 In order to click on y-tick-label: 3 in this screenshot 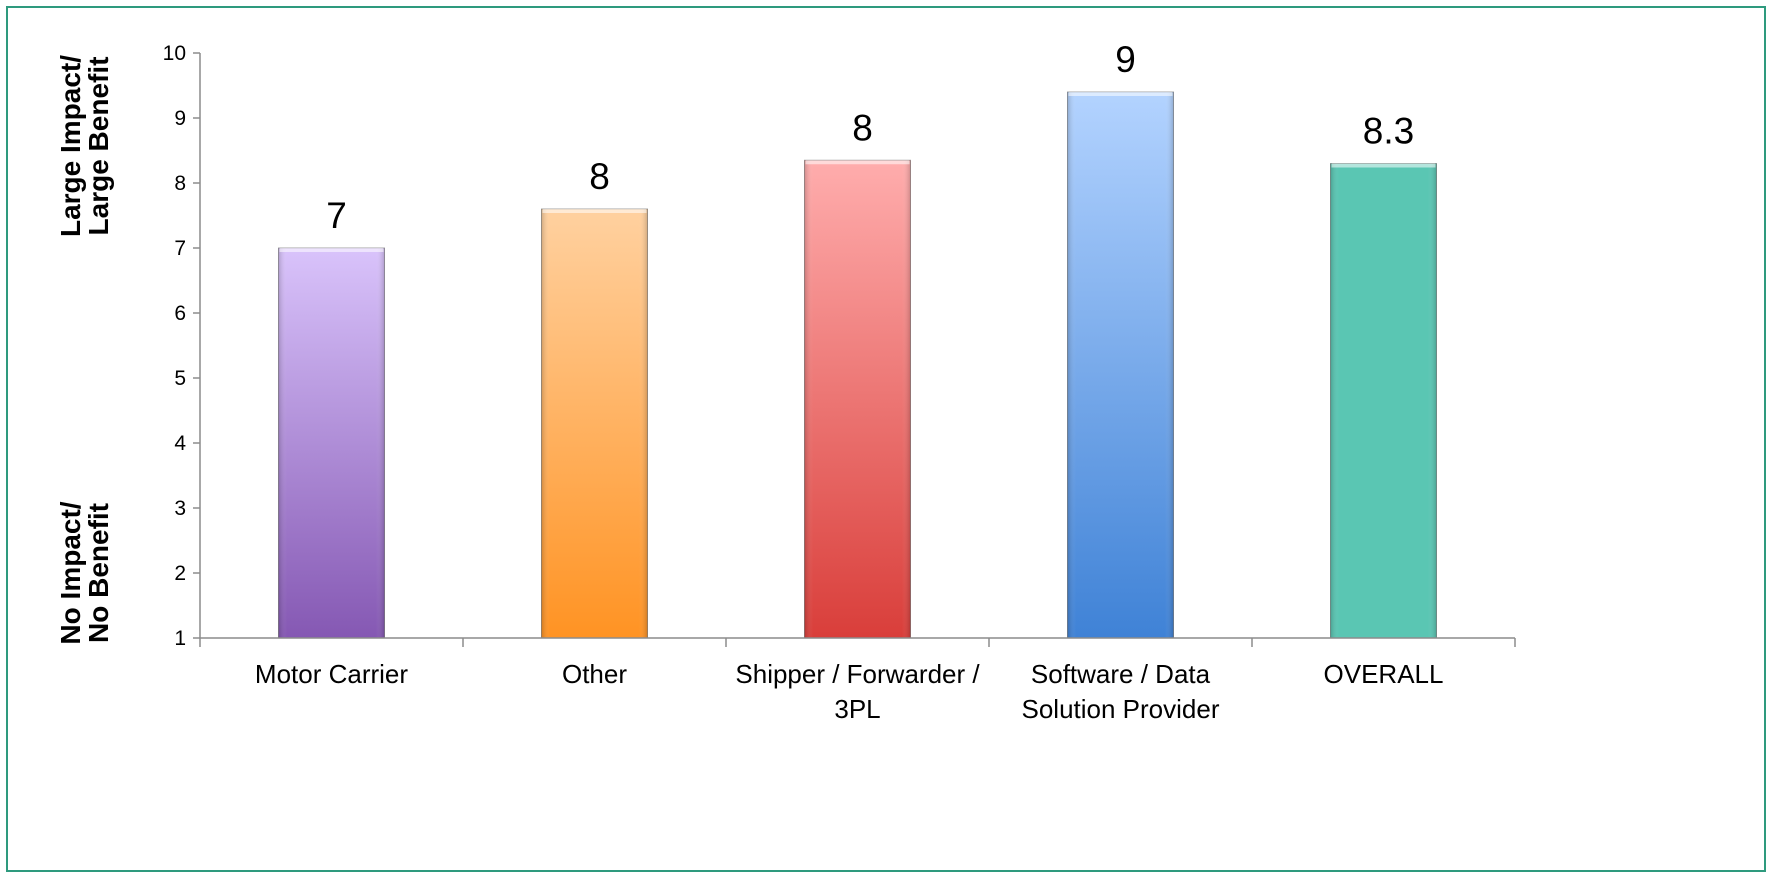, I will do `click(180, 508)`.